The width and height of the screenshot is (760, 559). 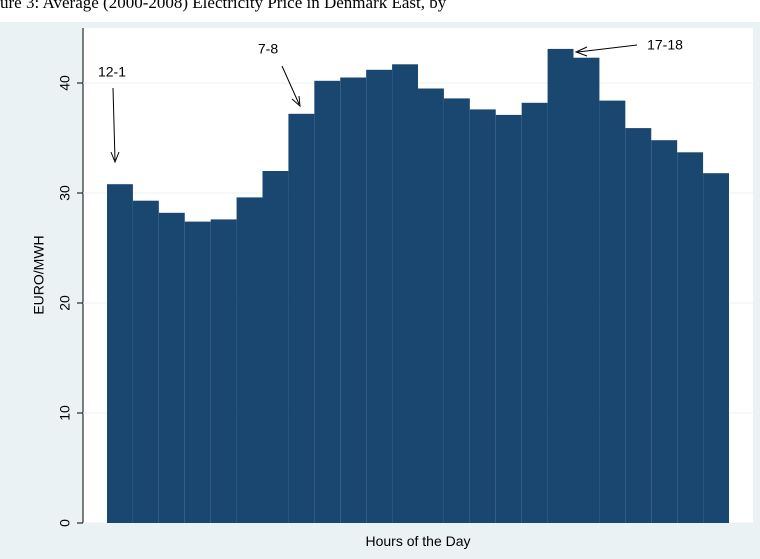 What do you see at coordinates (65, 523) in the screenshot?
I see `y-tick-label: 0` at bounding box center [65, 523].